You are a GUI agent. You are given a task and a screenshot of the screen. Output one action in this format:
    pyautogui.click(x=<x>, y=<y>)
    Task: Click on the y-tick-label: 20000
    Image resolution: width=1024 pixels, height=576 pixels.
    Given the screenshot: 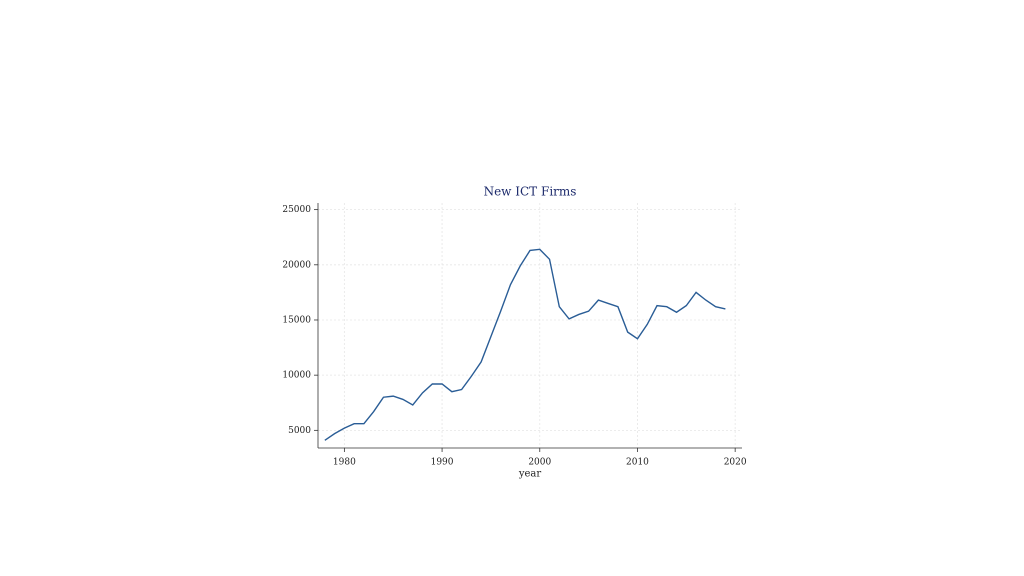 What is the action you would take?
    pyautogui.click(x=296, y=265)
    